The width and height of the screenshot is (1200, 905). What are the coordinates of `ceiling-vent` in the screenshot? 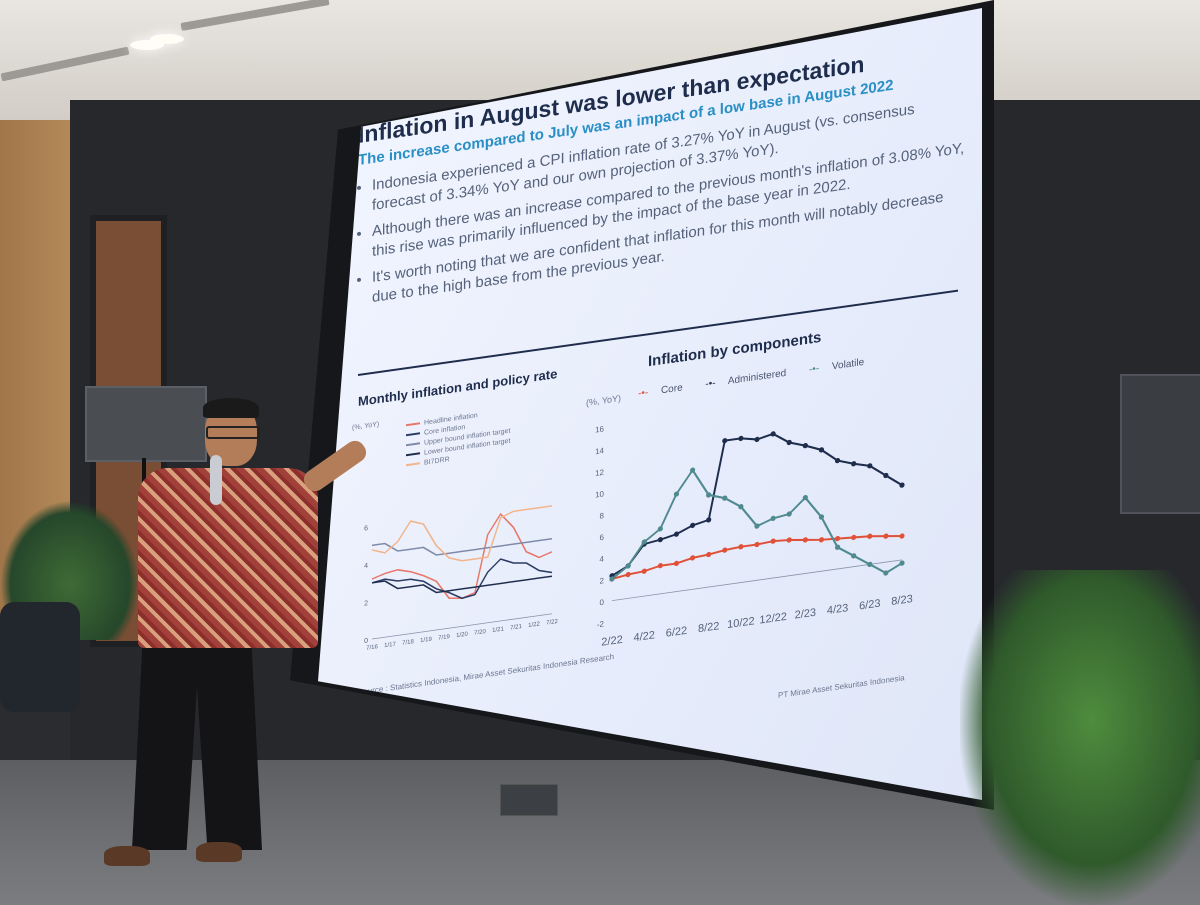 It's located at (255, 15).